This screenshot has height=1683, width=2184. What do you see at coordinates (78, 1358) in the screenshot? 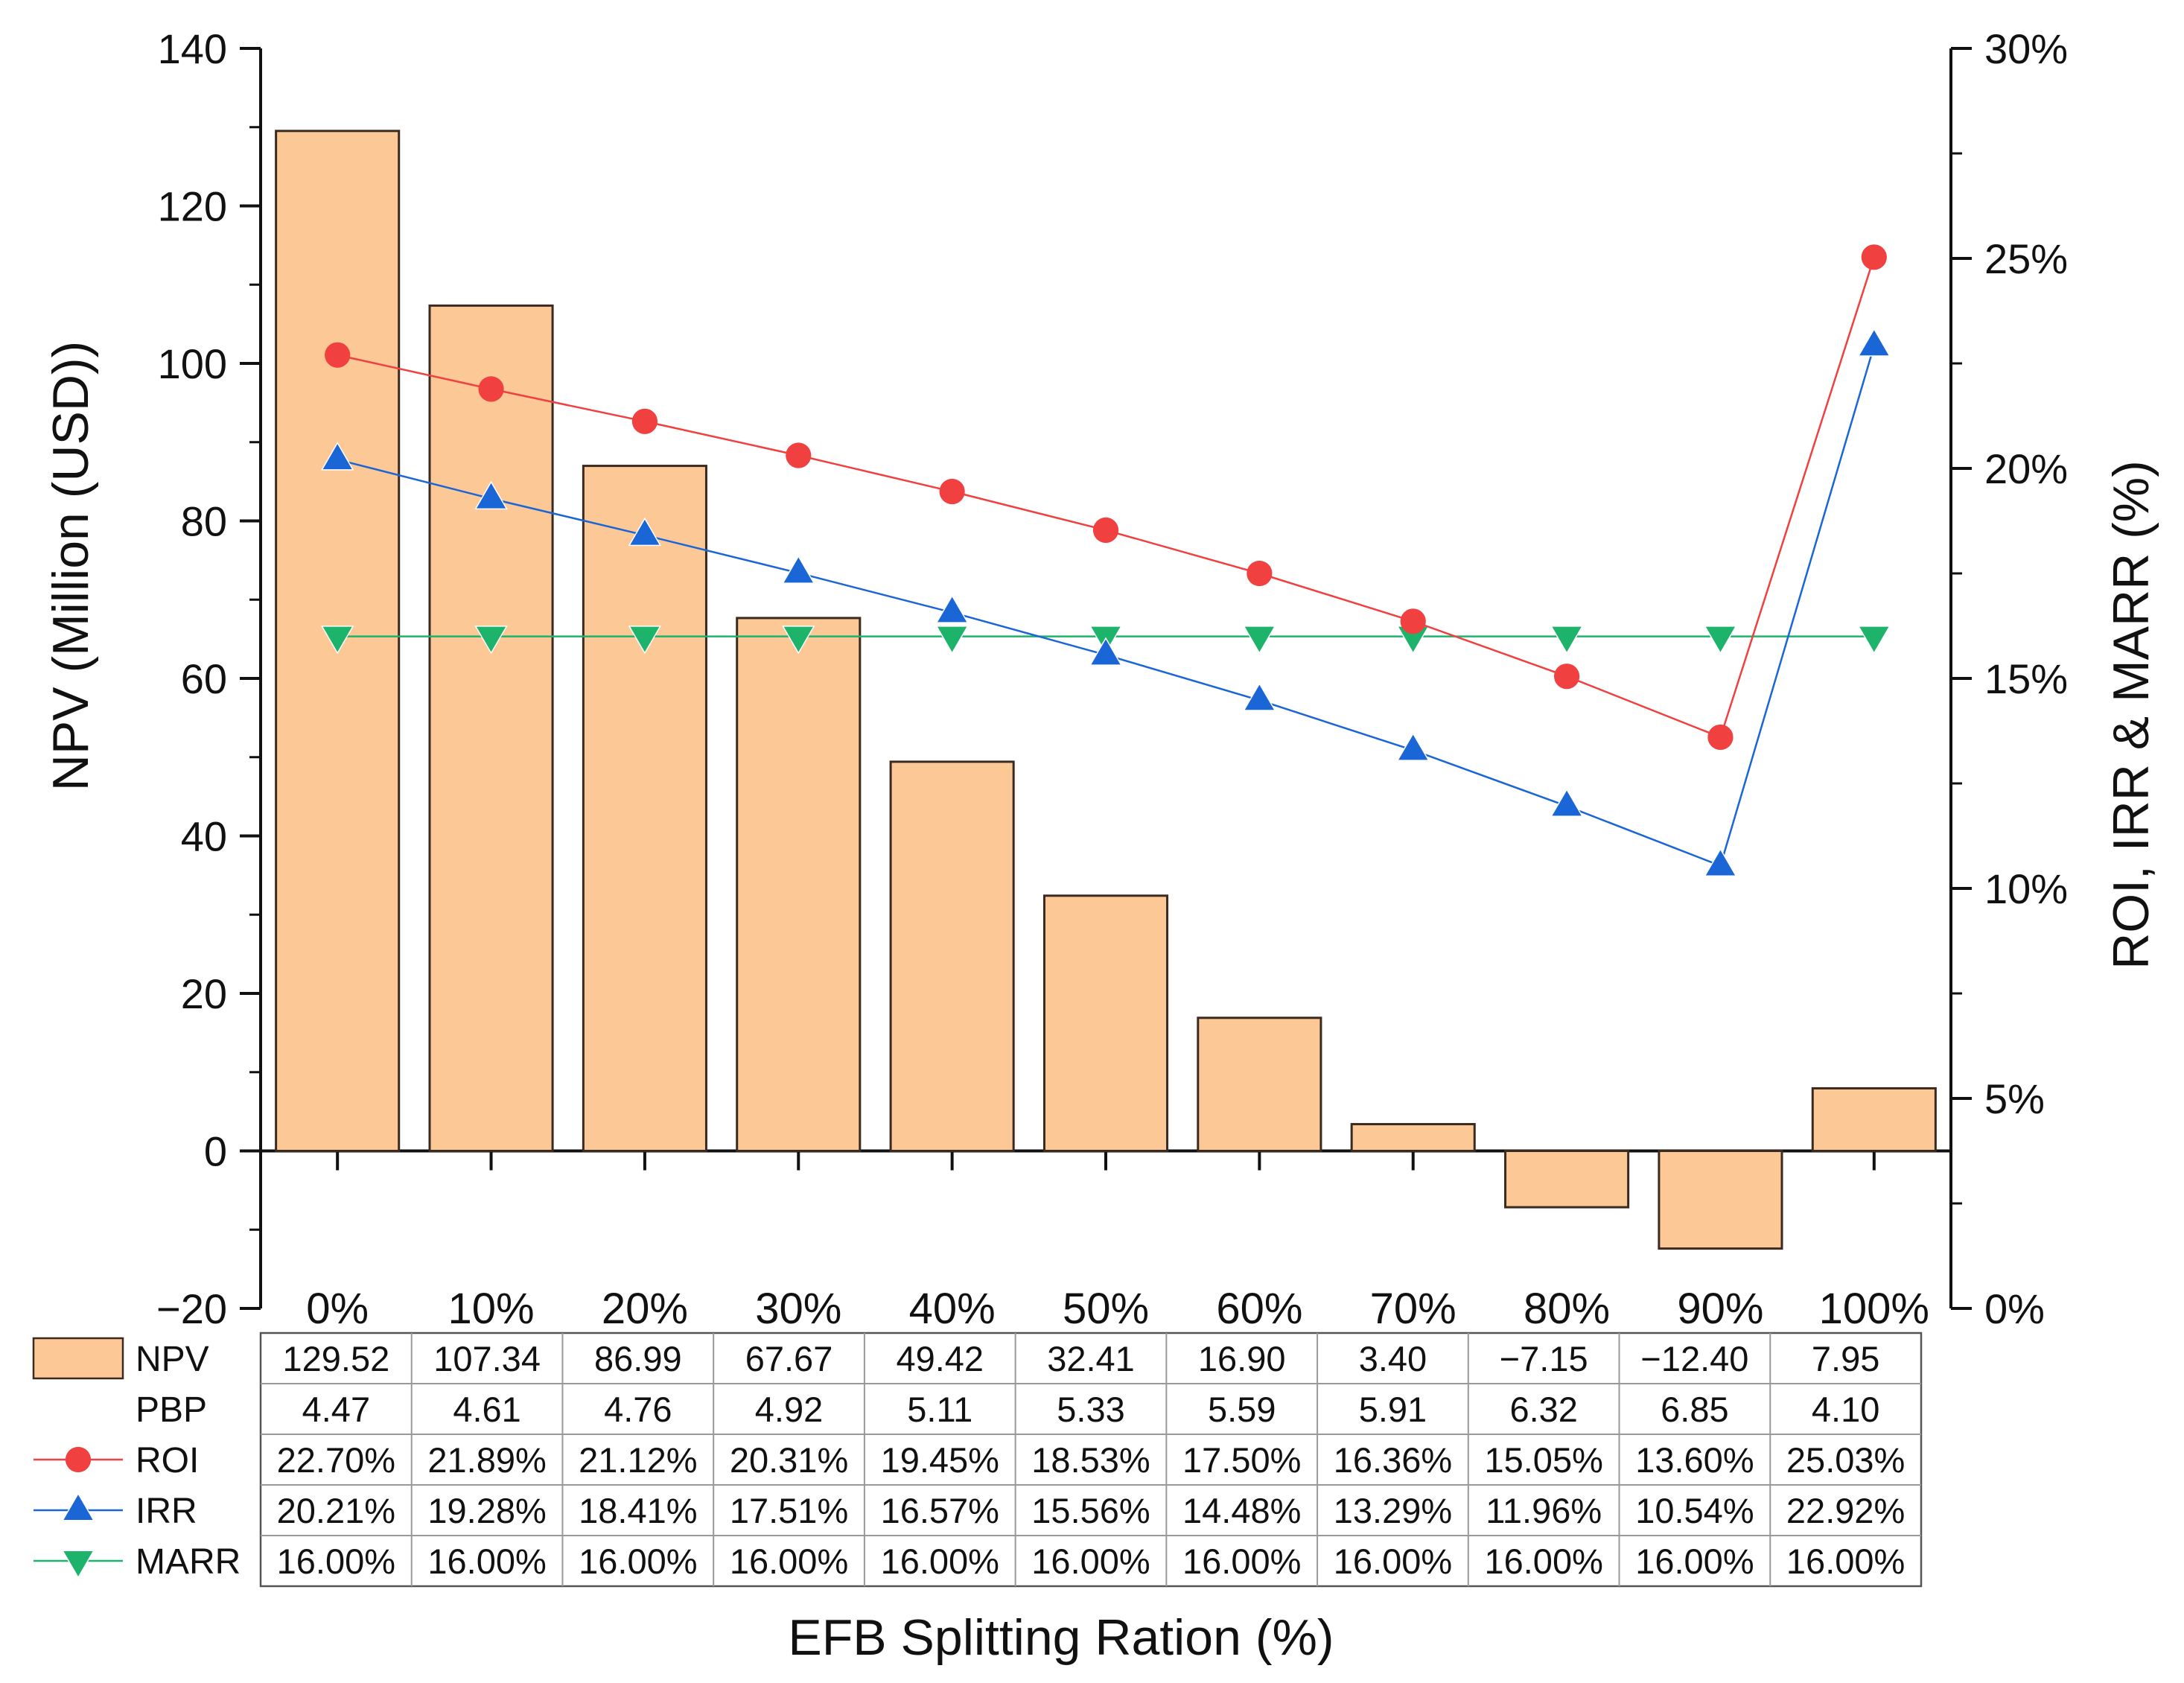
I see `npv-legend-swatch` at bounding box center [78, 1358].